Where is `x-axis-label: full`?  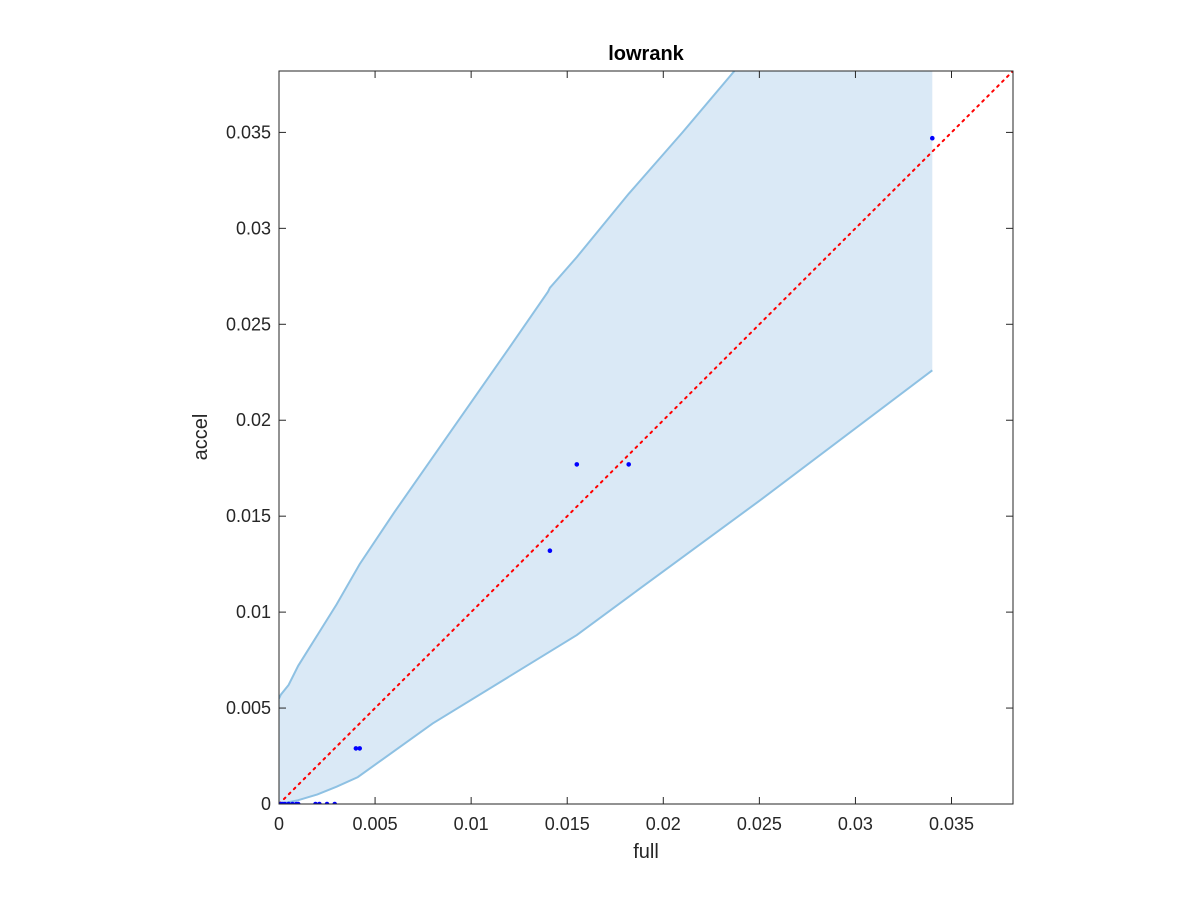 x-axis-label: full is located at coordinates (646, 852).